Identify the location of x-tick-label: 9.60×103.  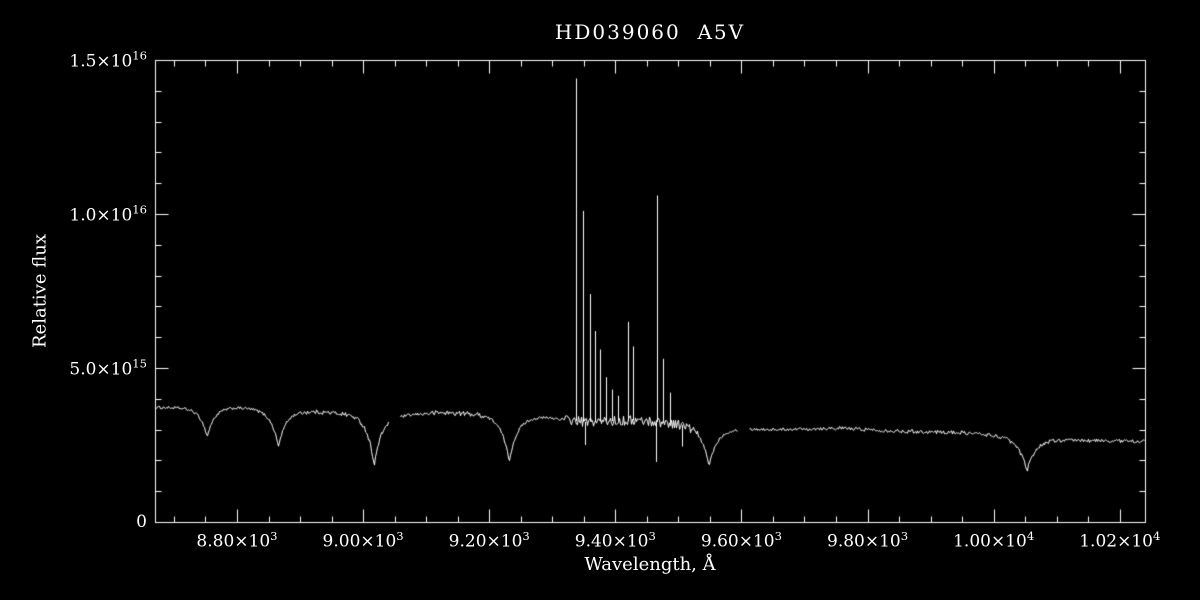
(741, 540).